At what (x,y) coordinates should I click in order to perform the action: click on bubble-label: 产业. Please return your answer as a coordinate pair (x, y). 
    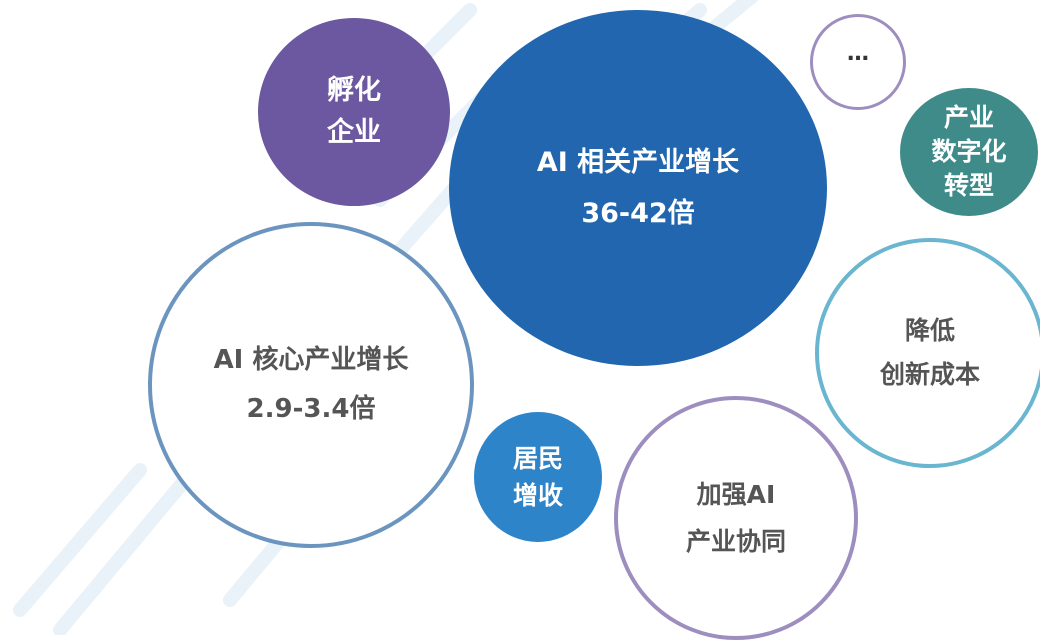
    Looking at the image, I should click on (968, 118).